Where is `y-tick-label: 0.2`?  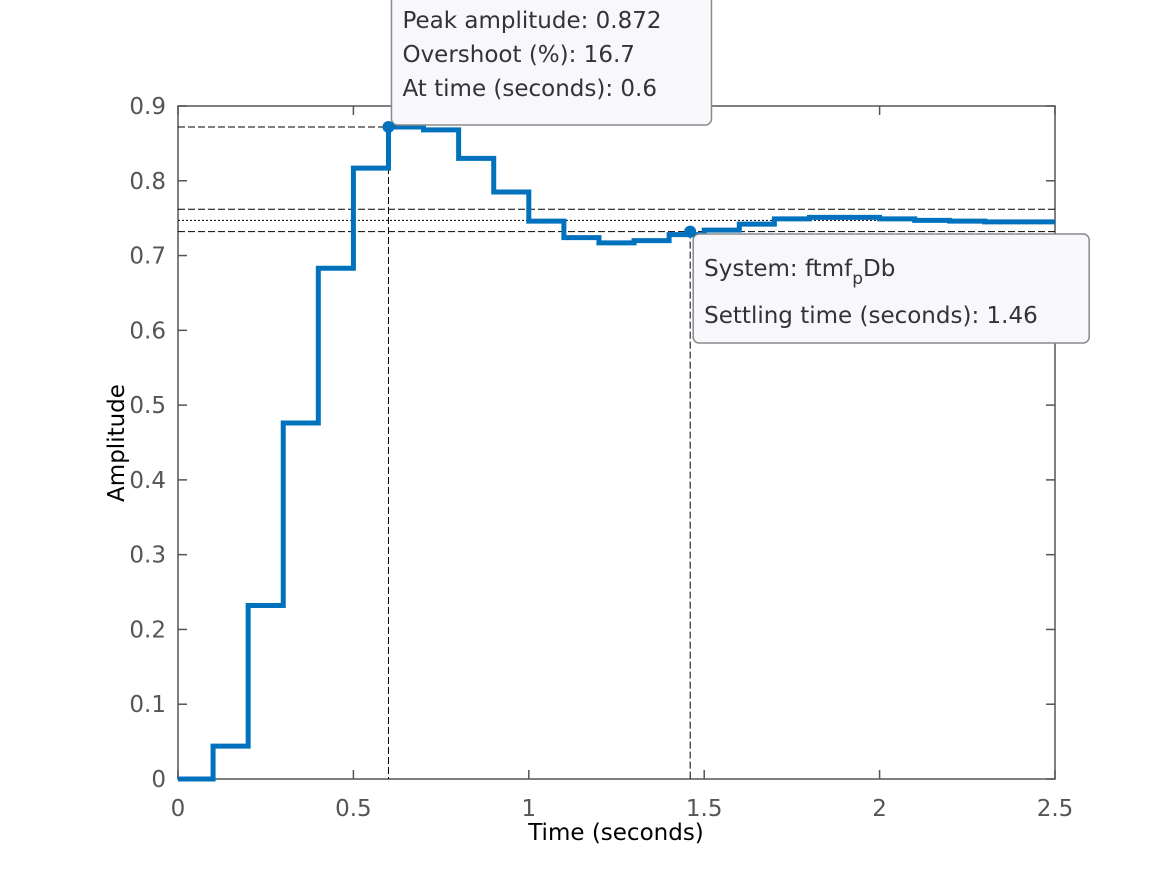 y-tick-label: 0.2 is located at coordinates (147, 630).